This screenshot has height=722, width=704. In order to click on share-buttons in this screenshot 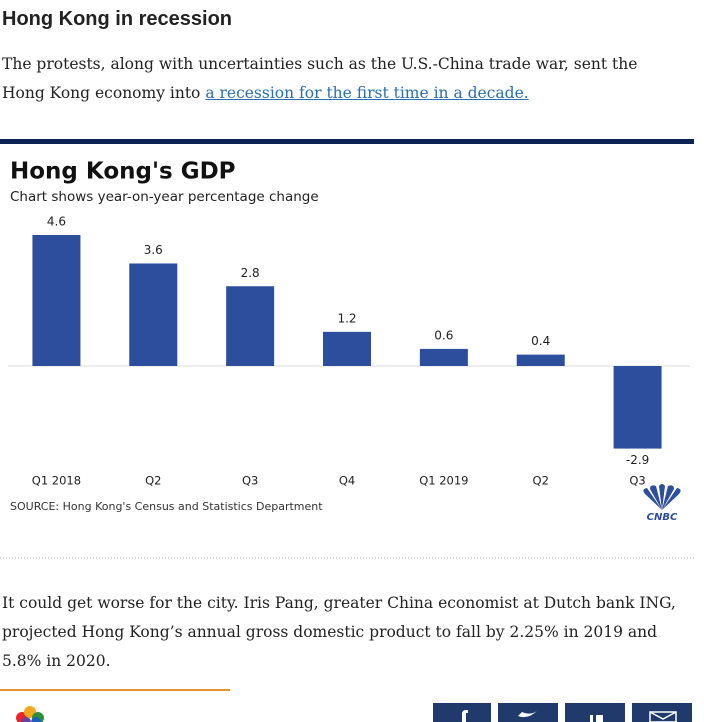, I will do `click(562, 712)`.